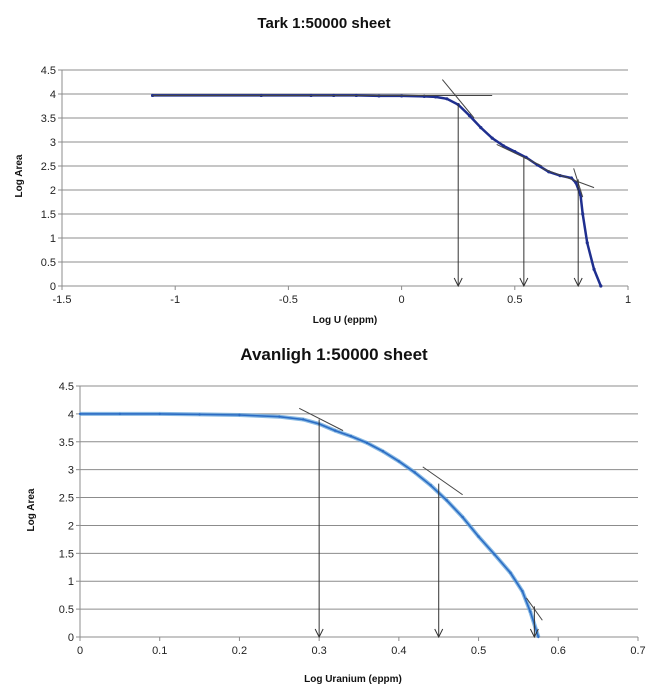  Describe the element at coordinates (175, 300) in the screenshot. I see `x-tick-label: -1` at that location.